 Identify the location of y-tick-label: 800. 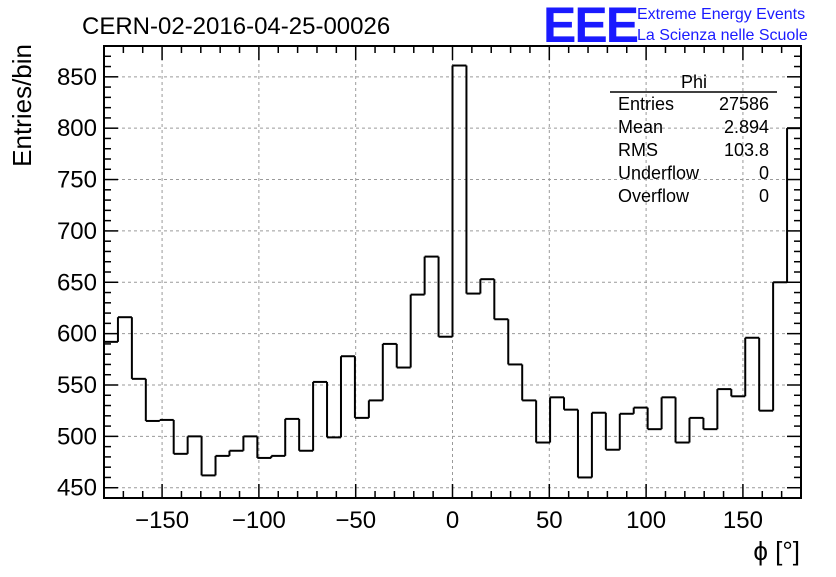
(77, 128).